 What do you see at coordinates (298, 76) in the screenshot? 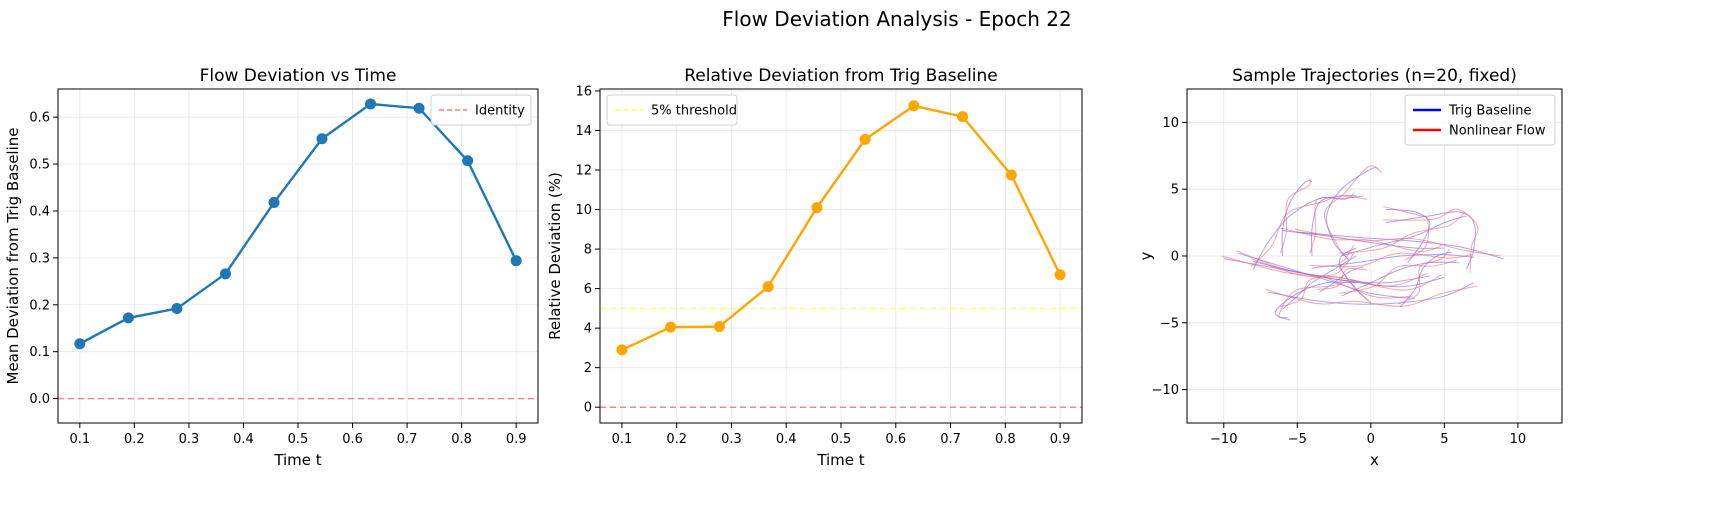
I see `subplot-title: Flow Deviation vs Time` at bounding box center [298, 76].